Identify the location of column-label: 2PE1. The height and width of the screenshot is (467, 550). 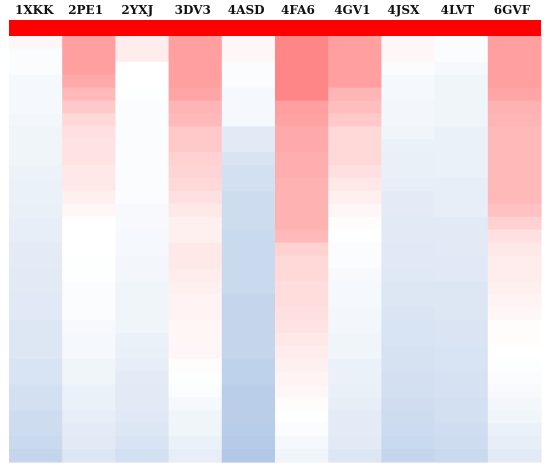
(85, 10).